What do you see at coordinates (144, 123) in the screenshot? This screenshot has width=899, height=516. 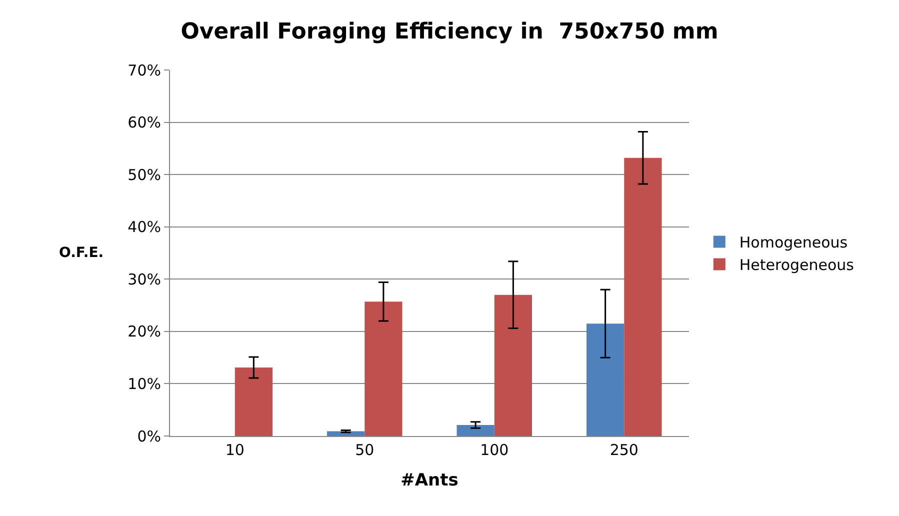 I see `y-tick-label: 60%` at bounding box center [144, 123].